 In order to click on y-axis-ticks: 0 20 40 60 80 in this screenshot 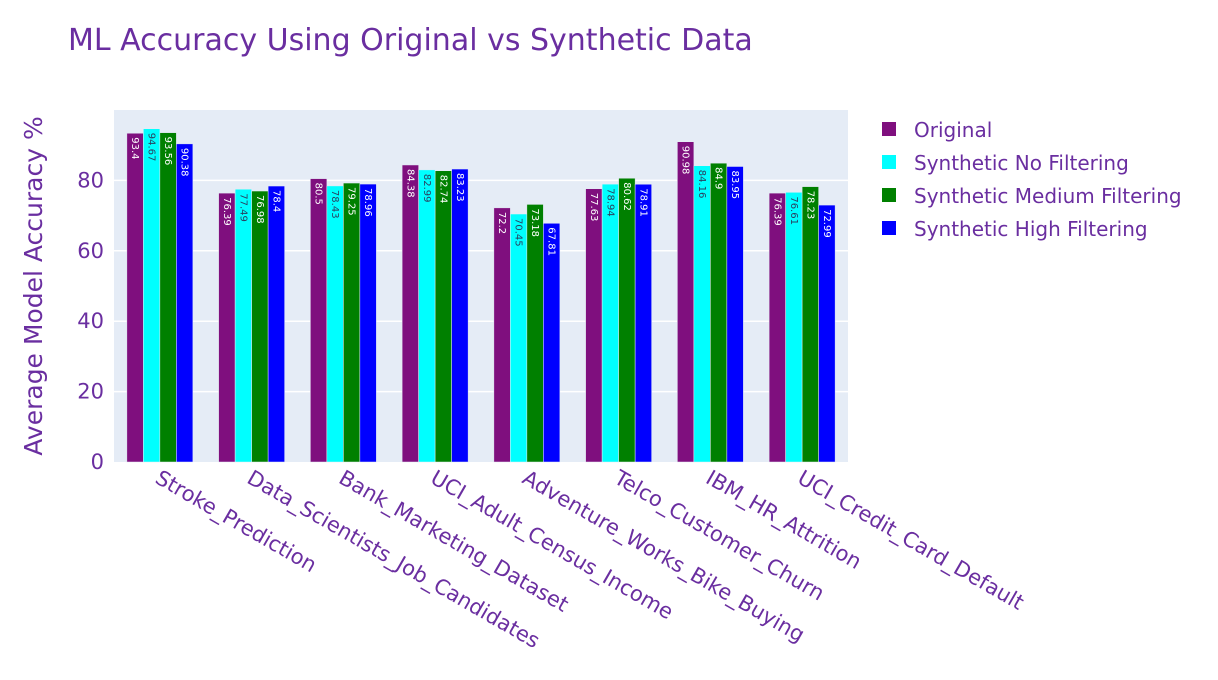, I will do `click(90, 321)`.